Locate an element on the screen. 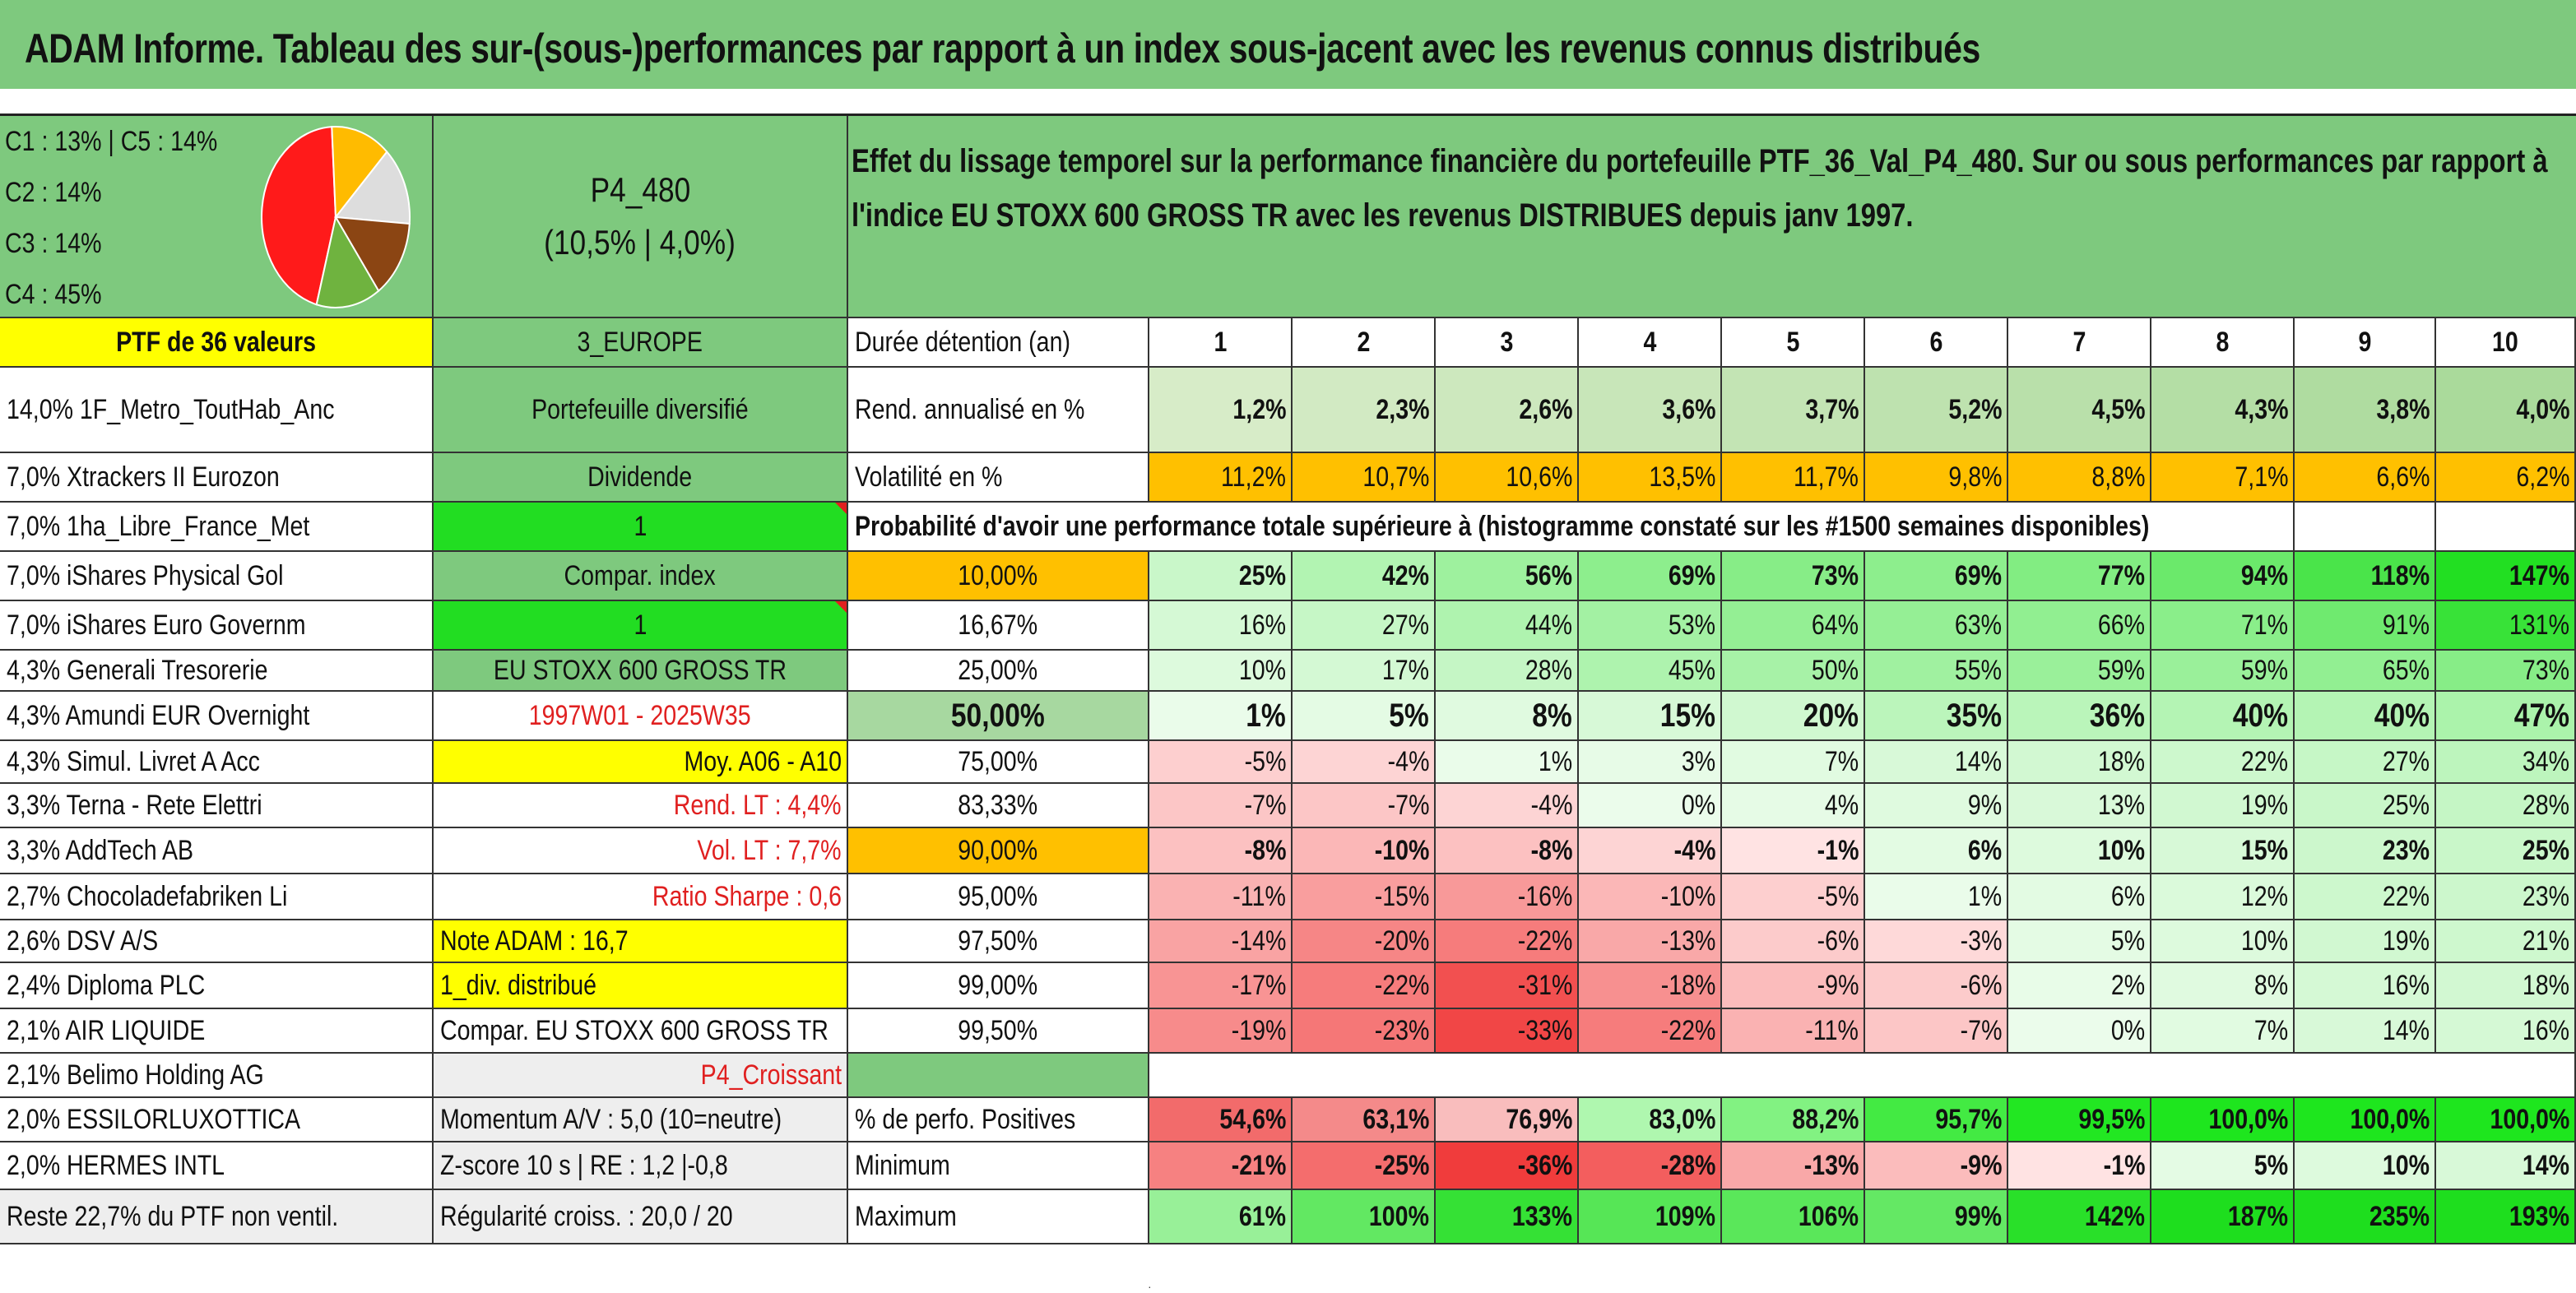 Image resolution: width=2576 pixels, height=1293 pixels. year-header-text: 7 is located at coordinates (2079, 342).